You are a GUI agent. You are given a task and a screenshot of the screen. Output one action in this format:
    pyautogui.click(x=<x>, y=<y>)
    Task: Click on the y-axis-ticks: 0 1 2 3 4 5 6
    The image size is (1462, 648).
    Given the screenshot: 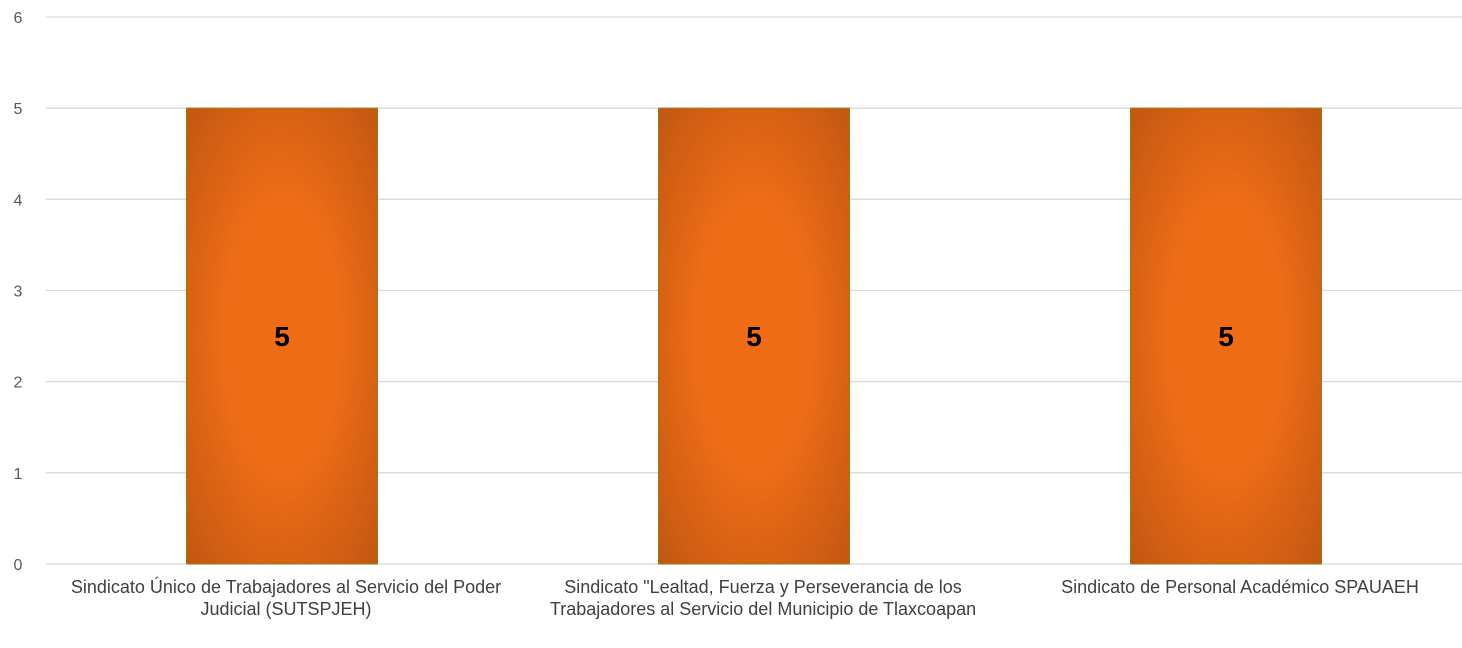 What is the action you would take?
    pyautogui.click(x=18, y=292)
    